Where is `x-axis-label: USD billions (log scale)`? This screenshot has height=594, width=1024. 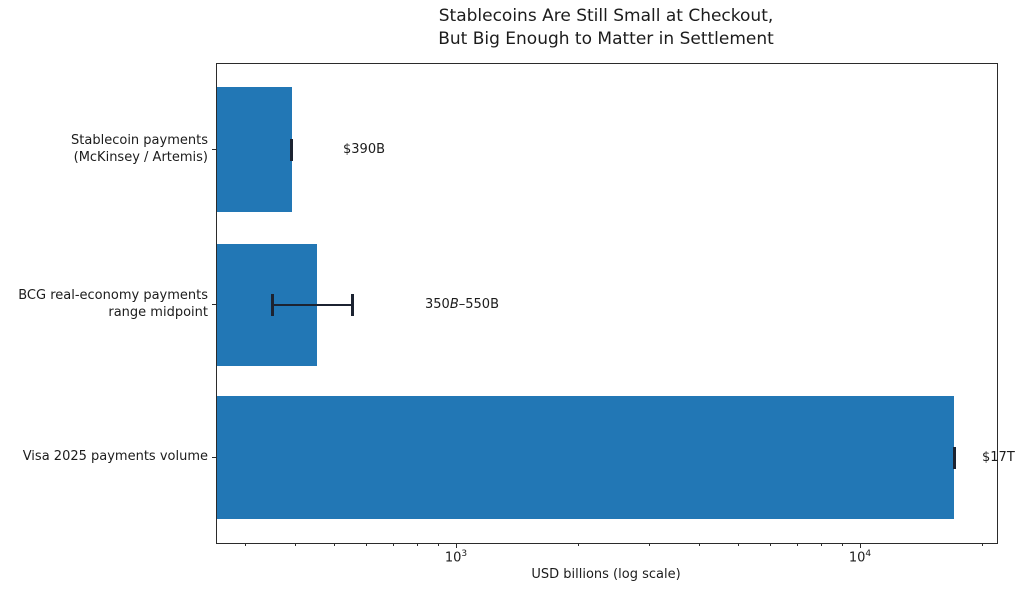 x-axis-label: USD billions (log scale) is located at coordinates (606, 574).